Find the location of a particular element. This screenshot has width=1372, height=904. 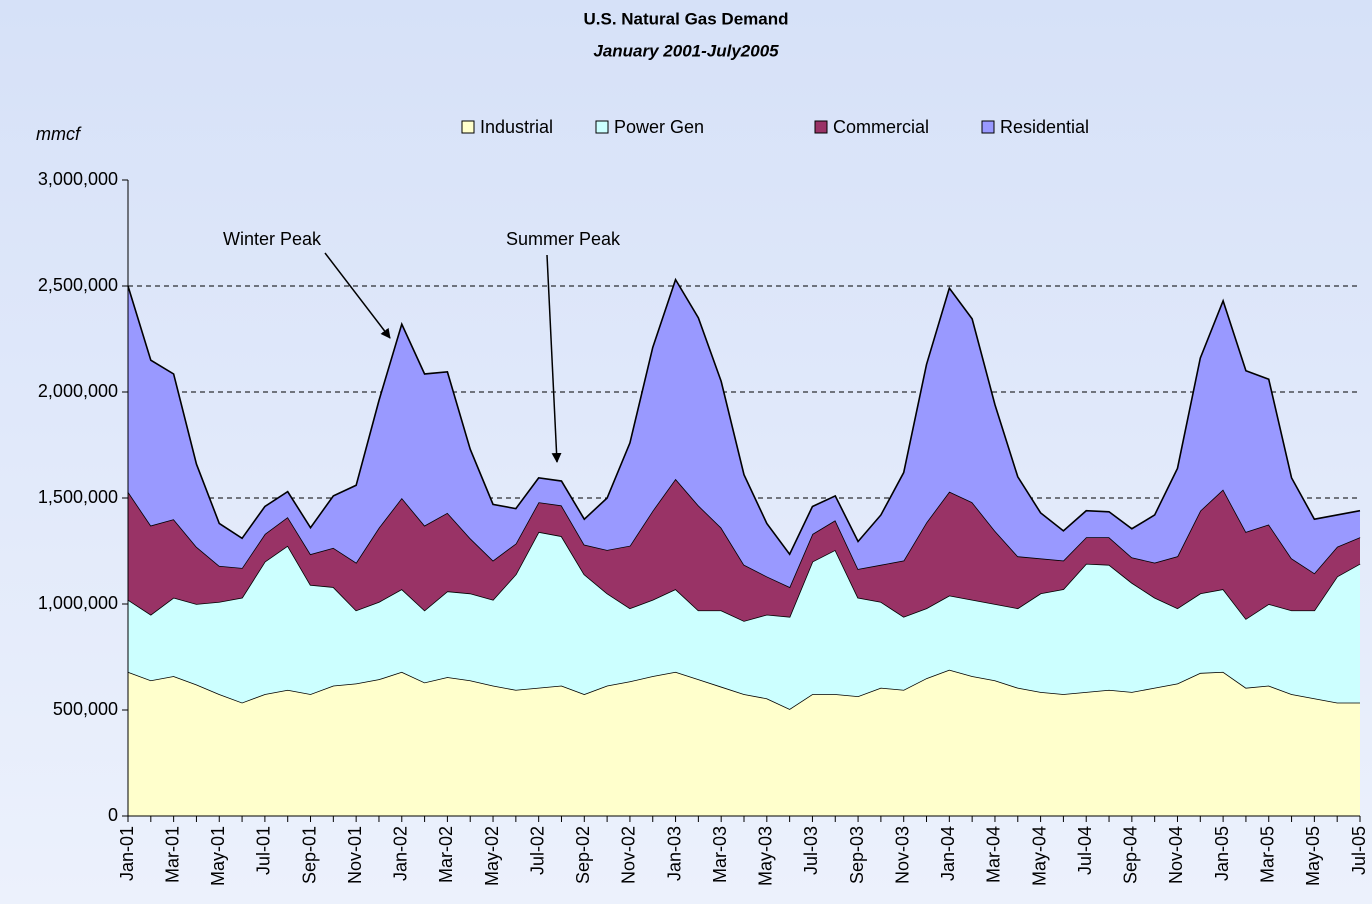

x-tick-label: May-04 is located at coordinates (1039, 856).